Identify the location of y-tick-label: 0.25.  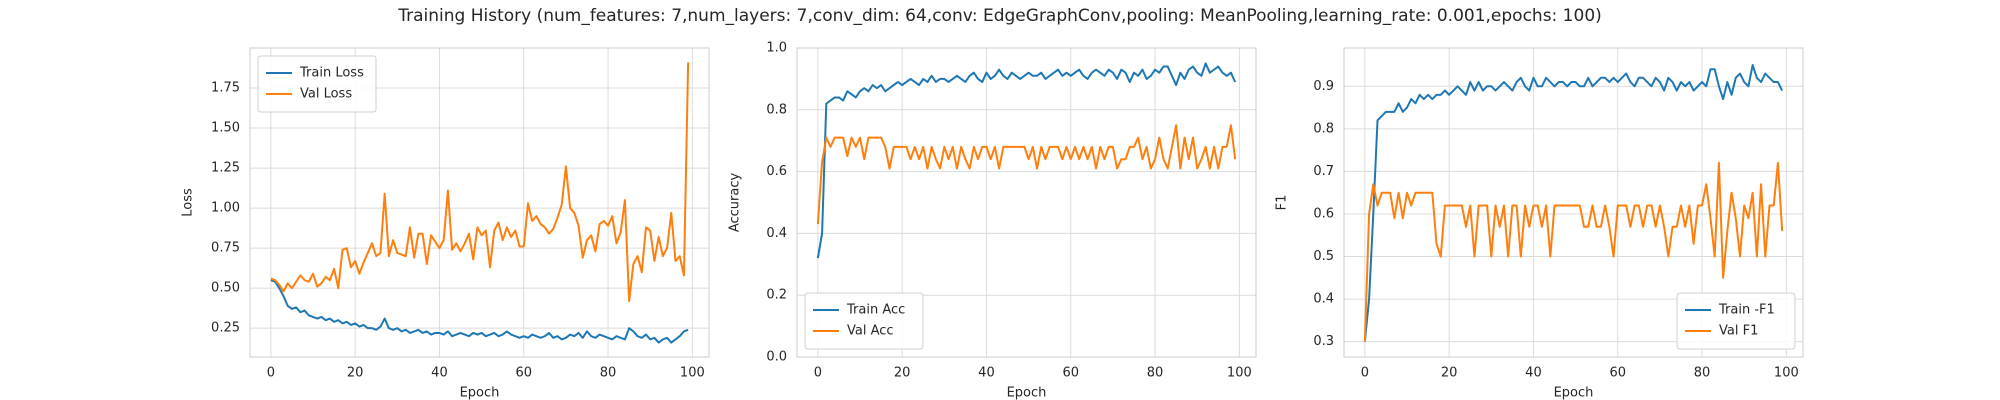
(225, 328).